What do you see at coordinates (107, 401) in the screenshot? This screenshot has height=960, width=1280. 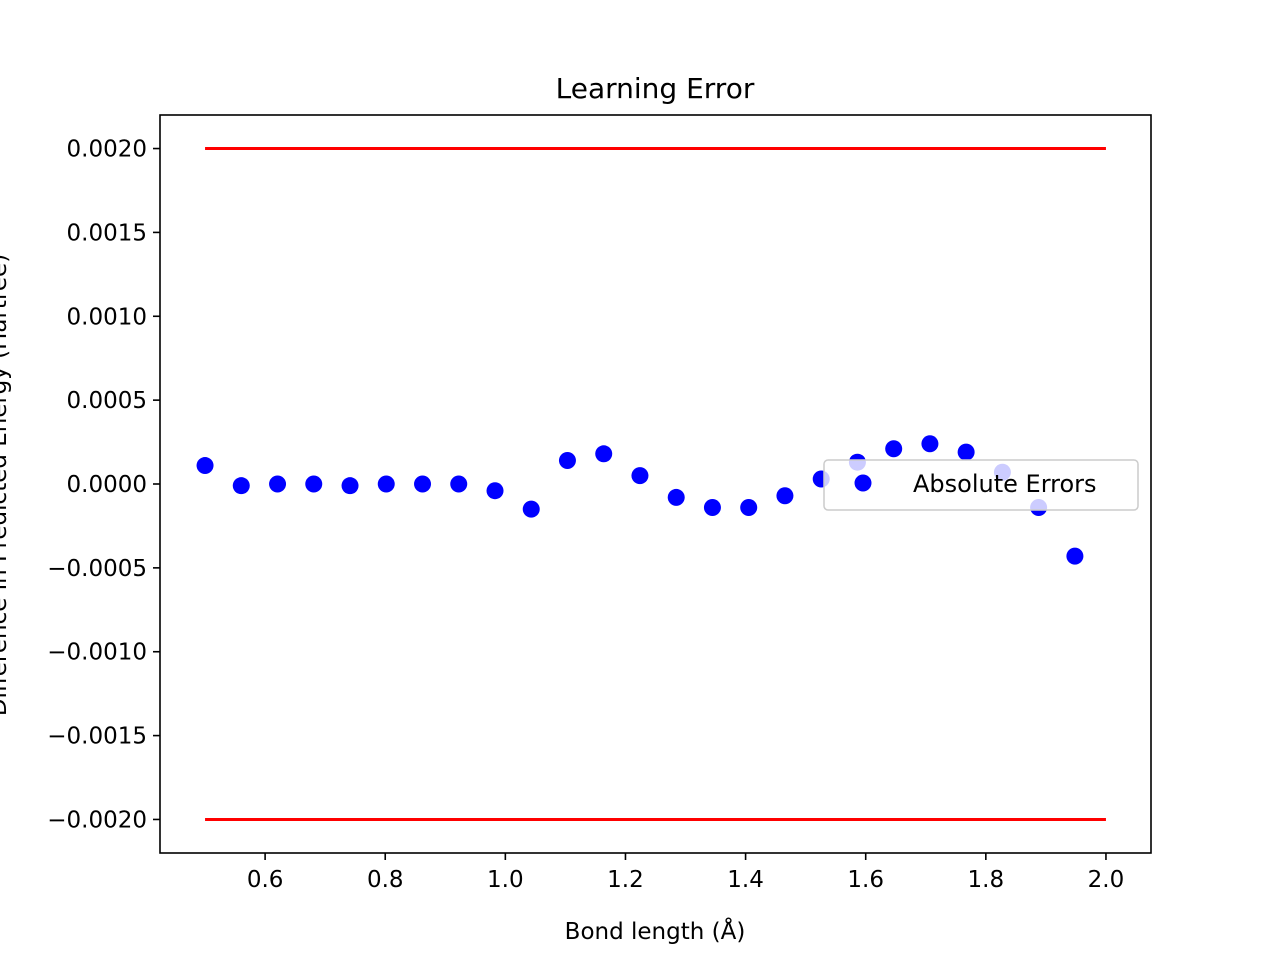 I see `y-tick-label: 0.0005` at bounding box center [107, 401].